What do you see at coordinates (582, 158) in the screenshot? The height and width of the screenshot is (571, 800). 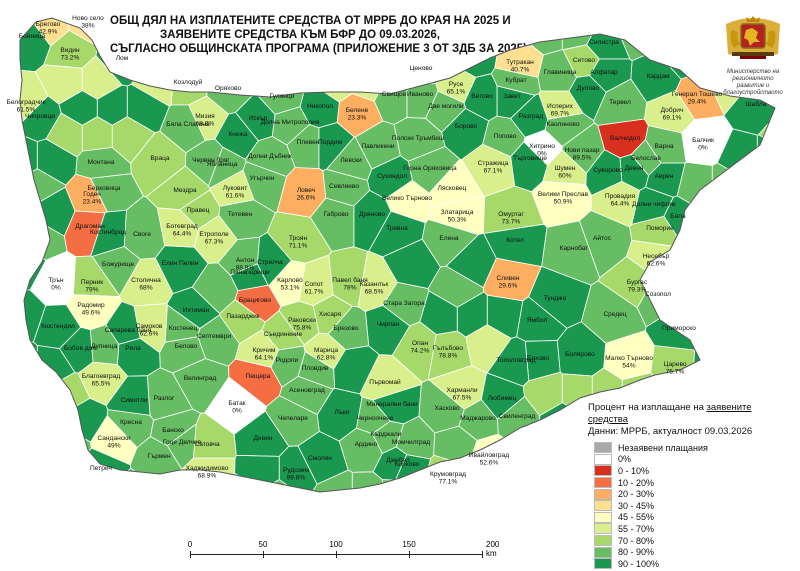 I see `municipality-value: 89.5%` at bounding box center [582, 158].